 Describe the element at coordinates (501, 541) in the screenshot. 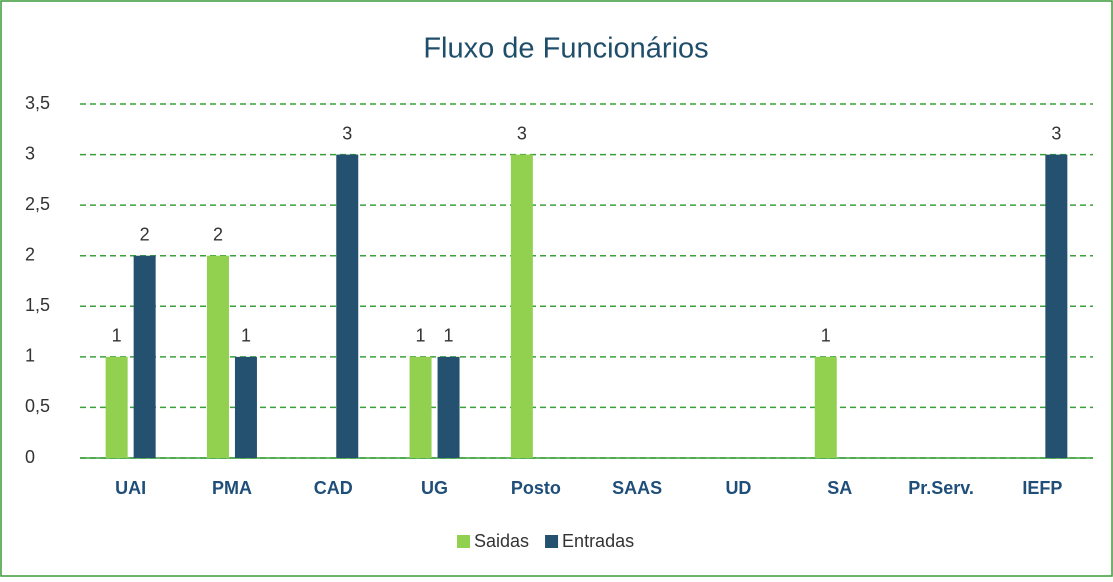

I see `legend-label: Saidas` at that location.